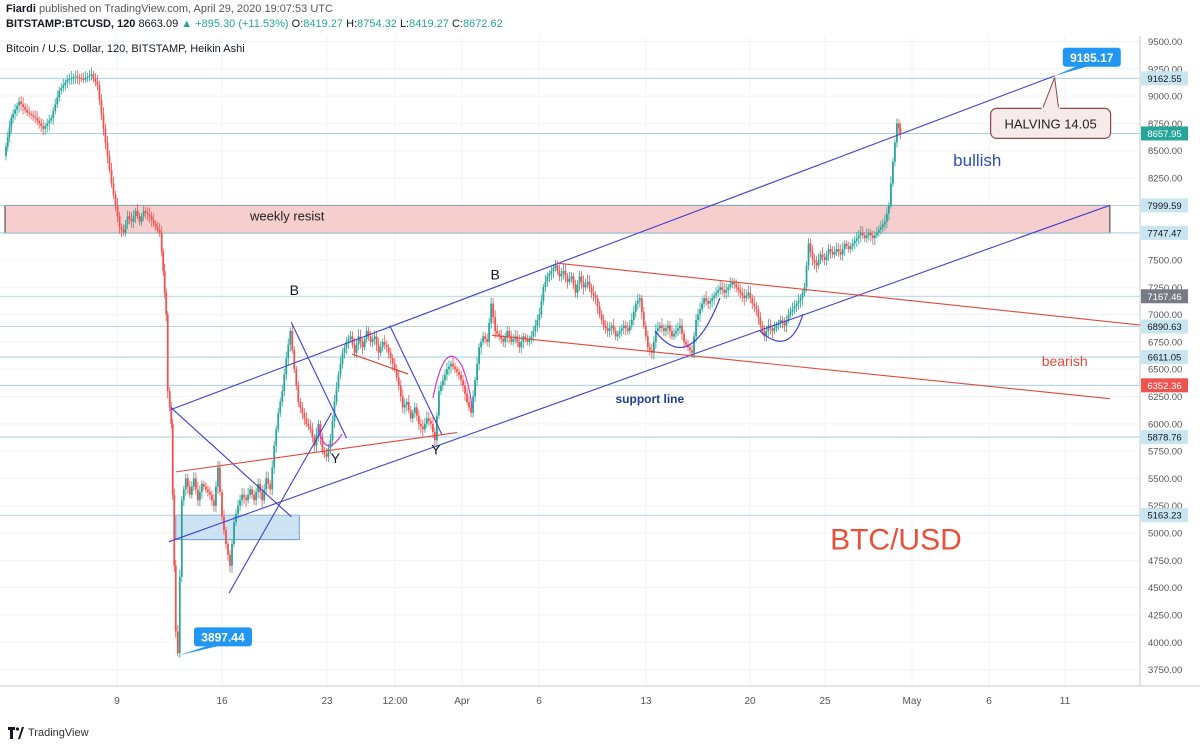 The height and width of the screenshot is (747, 1200). I want to click on y-tick-label: 4500.00, so click(1165, 588).